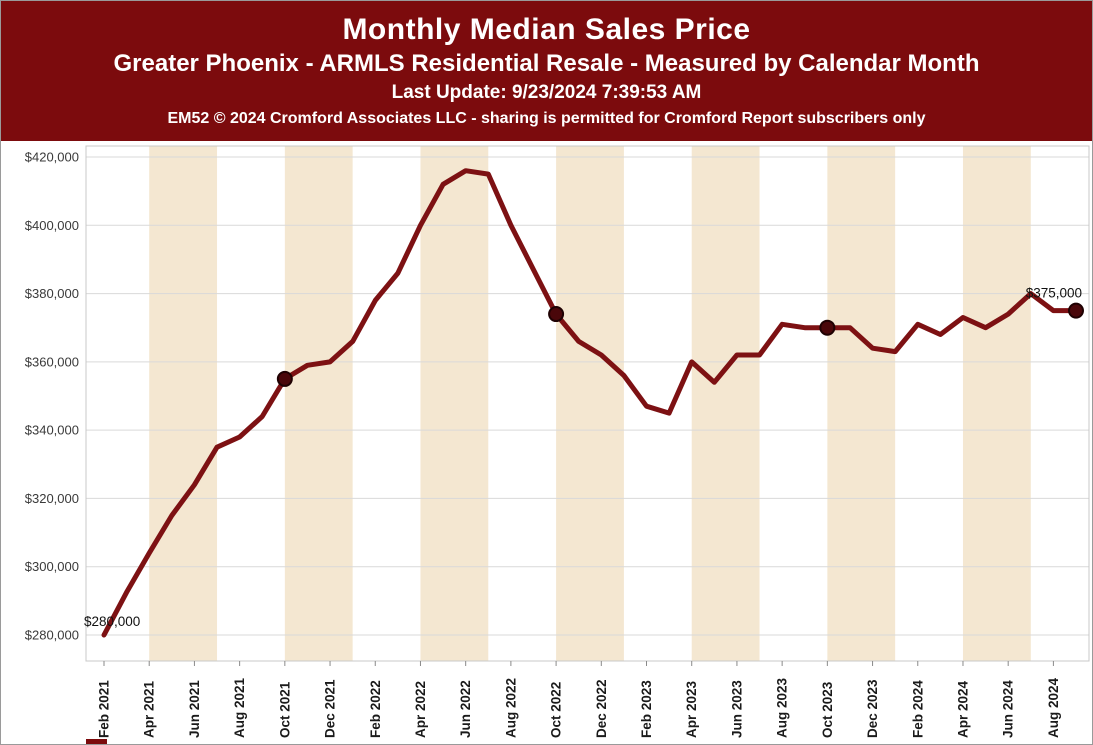 Image resolution: width=1093 pixels, height=745 pixels. Describe the element at coordinates (194, 709) in the screenshot. I see `x-axis-label: Jun 2021` at that location.